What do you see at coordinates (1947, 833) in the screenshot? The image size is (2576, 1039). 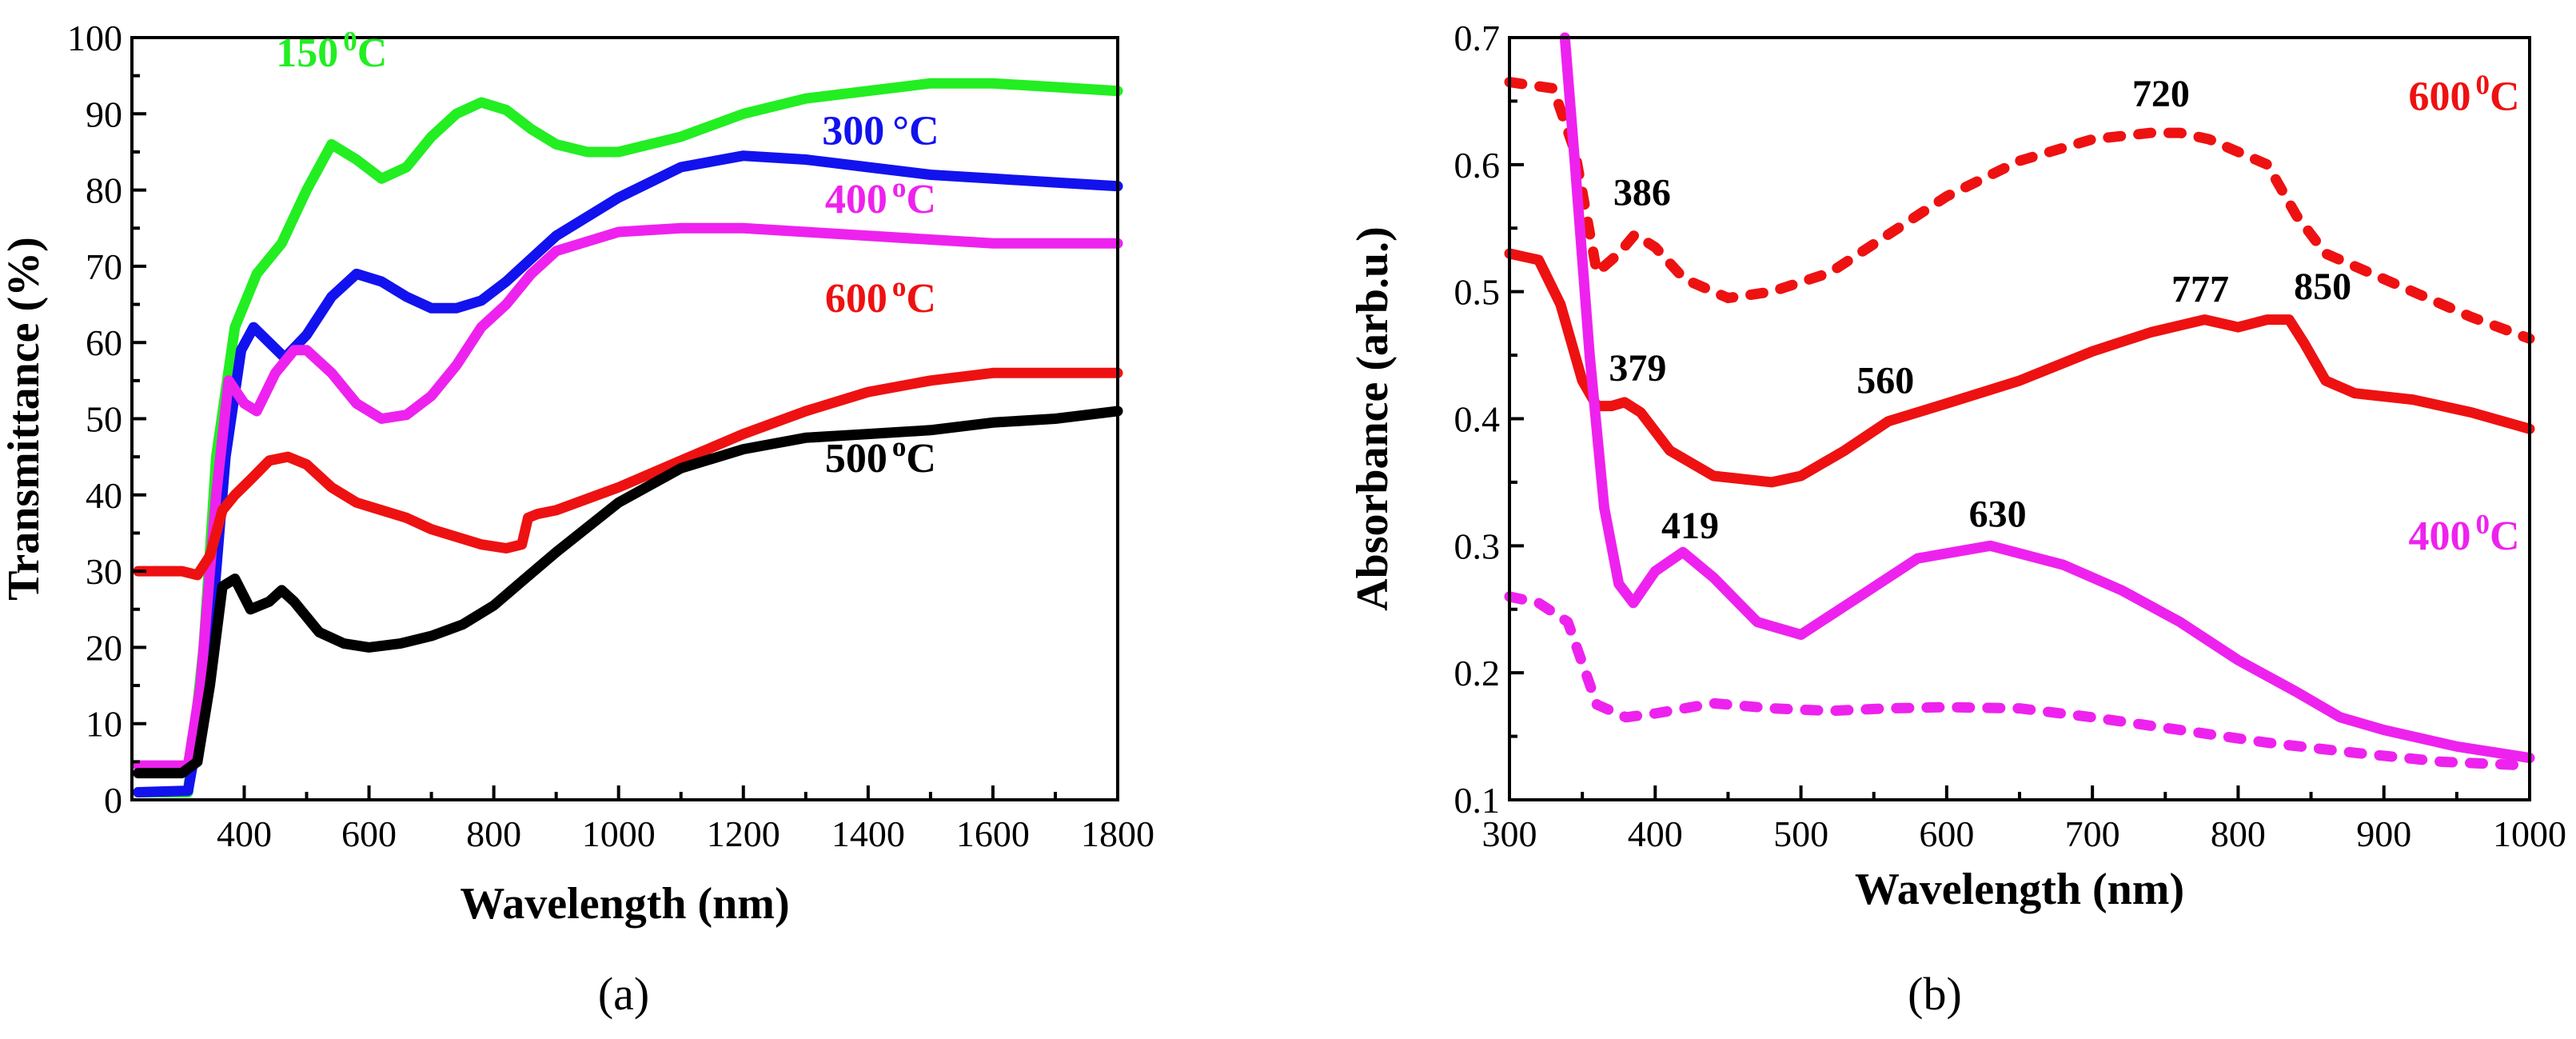 I see `x-tick-label-b: 600` at bounding box center [1947, 833].